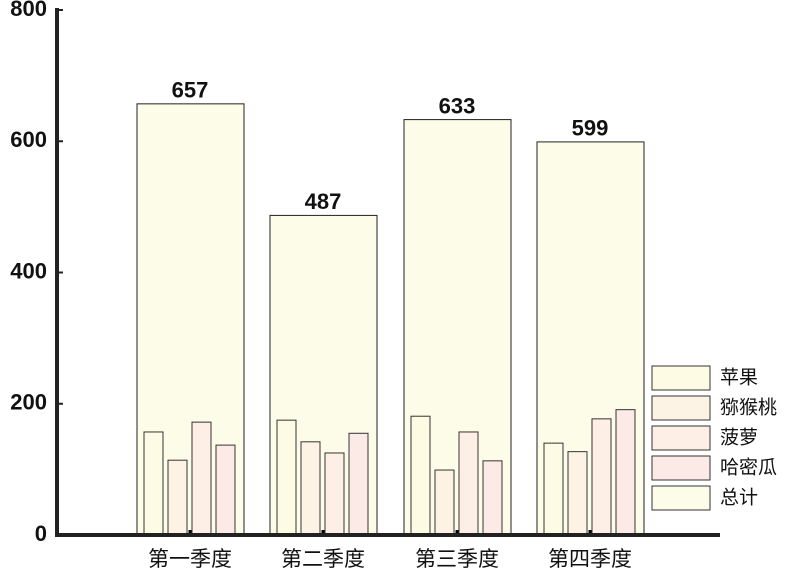 The image size is (800, 578). What do you see at coordinates (739, 498) in the screenshot?
I see `legend-label: 总计` at bounding box center [739, 498].